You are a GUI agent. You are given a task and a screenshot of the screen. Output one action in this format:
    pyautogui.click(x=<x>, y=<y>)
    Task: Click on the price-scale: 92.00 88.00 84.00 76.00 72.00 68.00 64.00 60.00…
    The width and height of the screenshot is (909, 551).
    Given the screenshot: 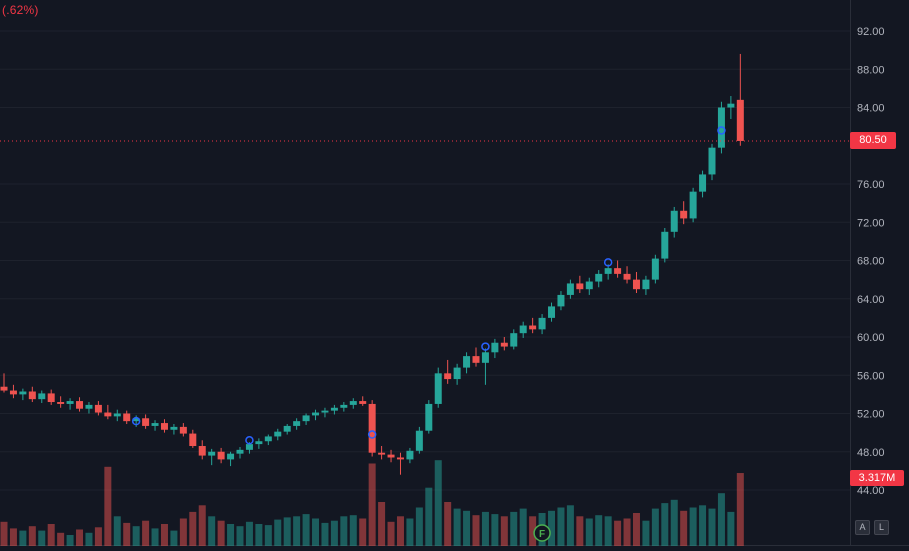 What is the action you would take?
    pyautogui.click(x=871, y=261)
    